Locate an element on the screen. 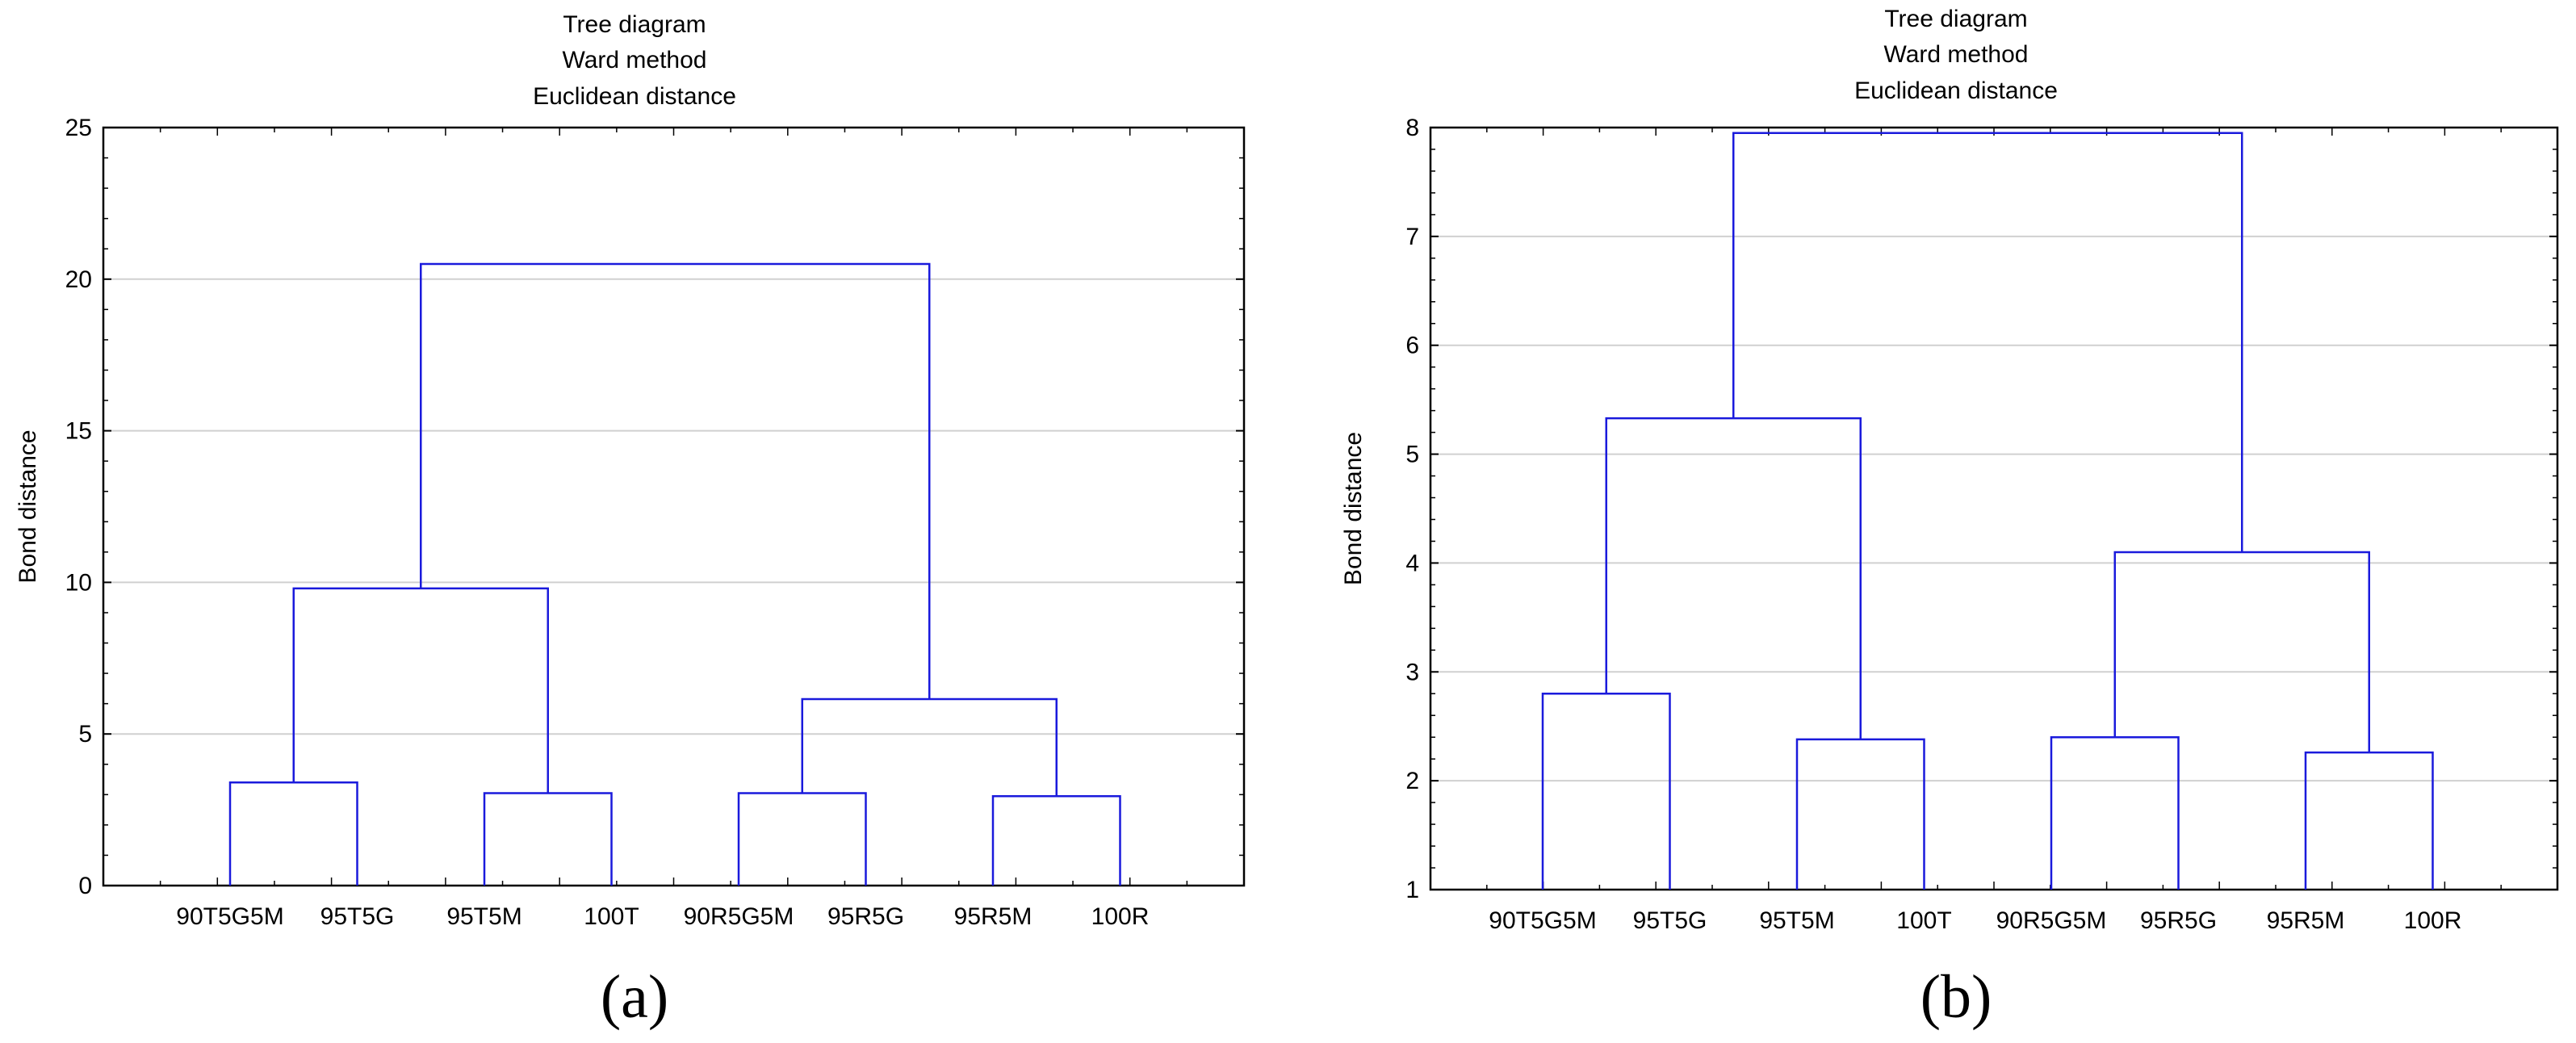 The image size is (2576, 1043). y-tick-label: 0 is located at coordinates (85, 886).